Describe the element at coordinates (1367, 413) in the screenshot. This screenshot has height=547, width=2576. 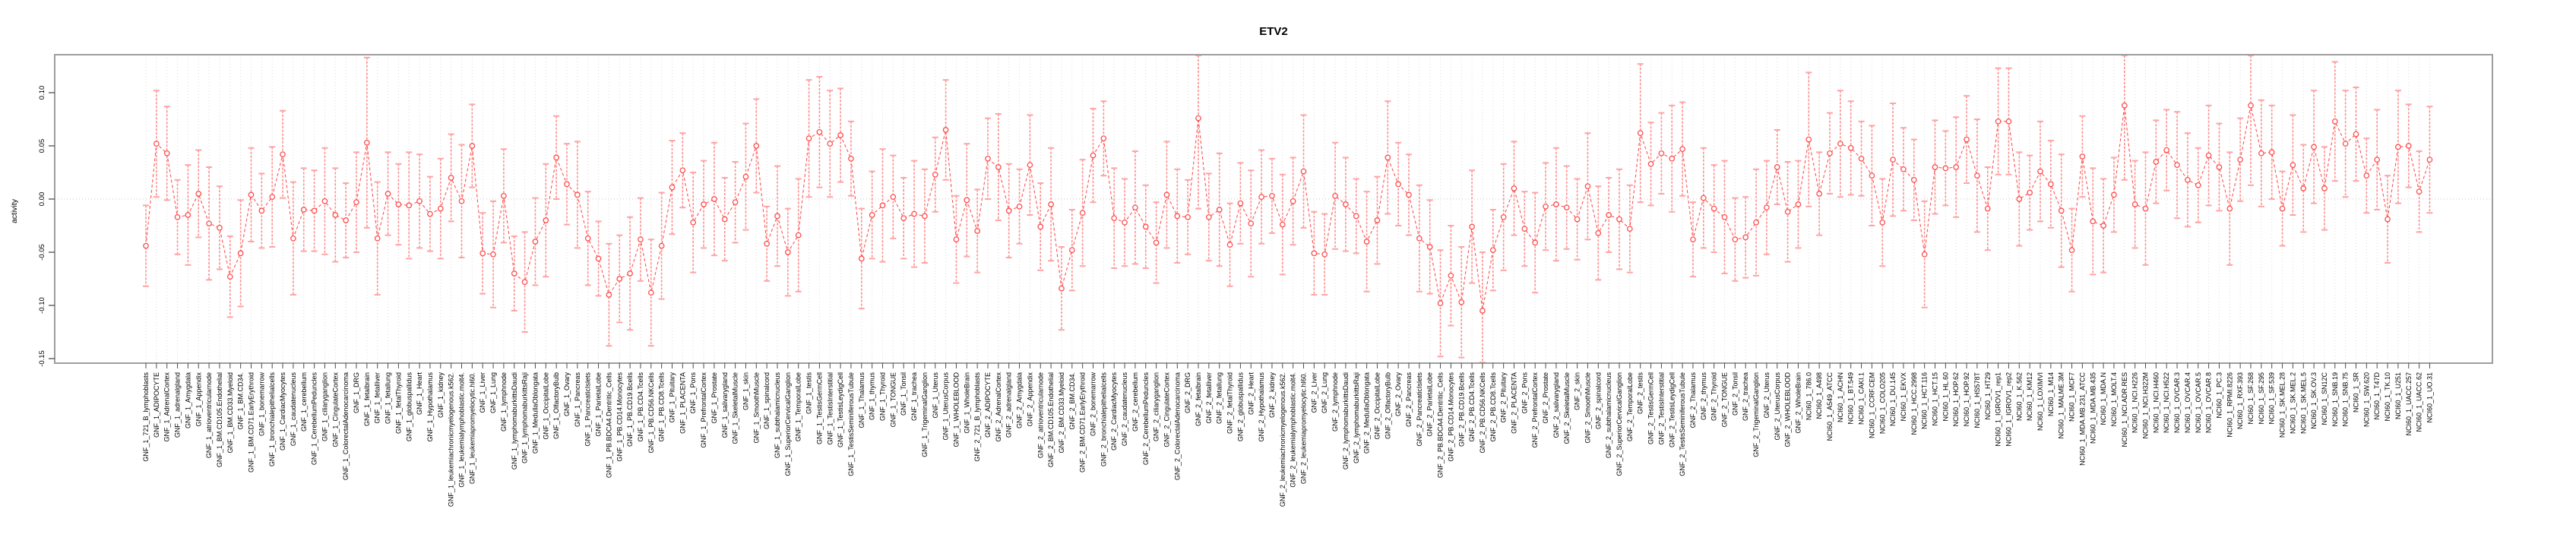
I see `x-axis-label: GNF_2_MedullaOblongata` at that location.